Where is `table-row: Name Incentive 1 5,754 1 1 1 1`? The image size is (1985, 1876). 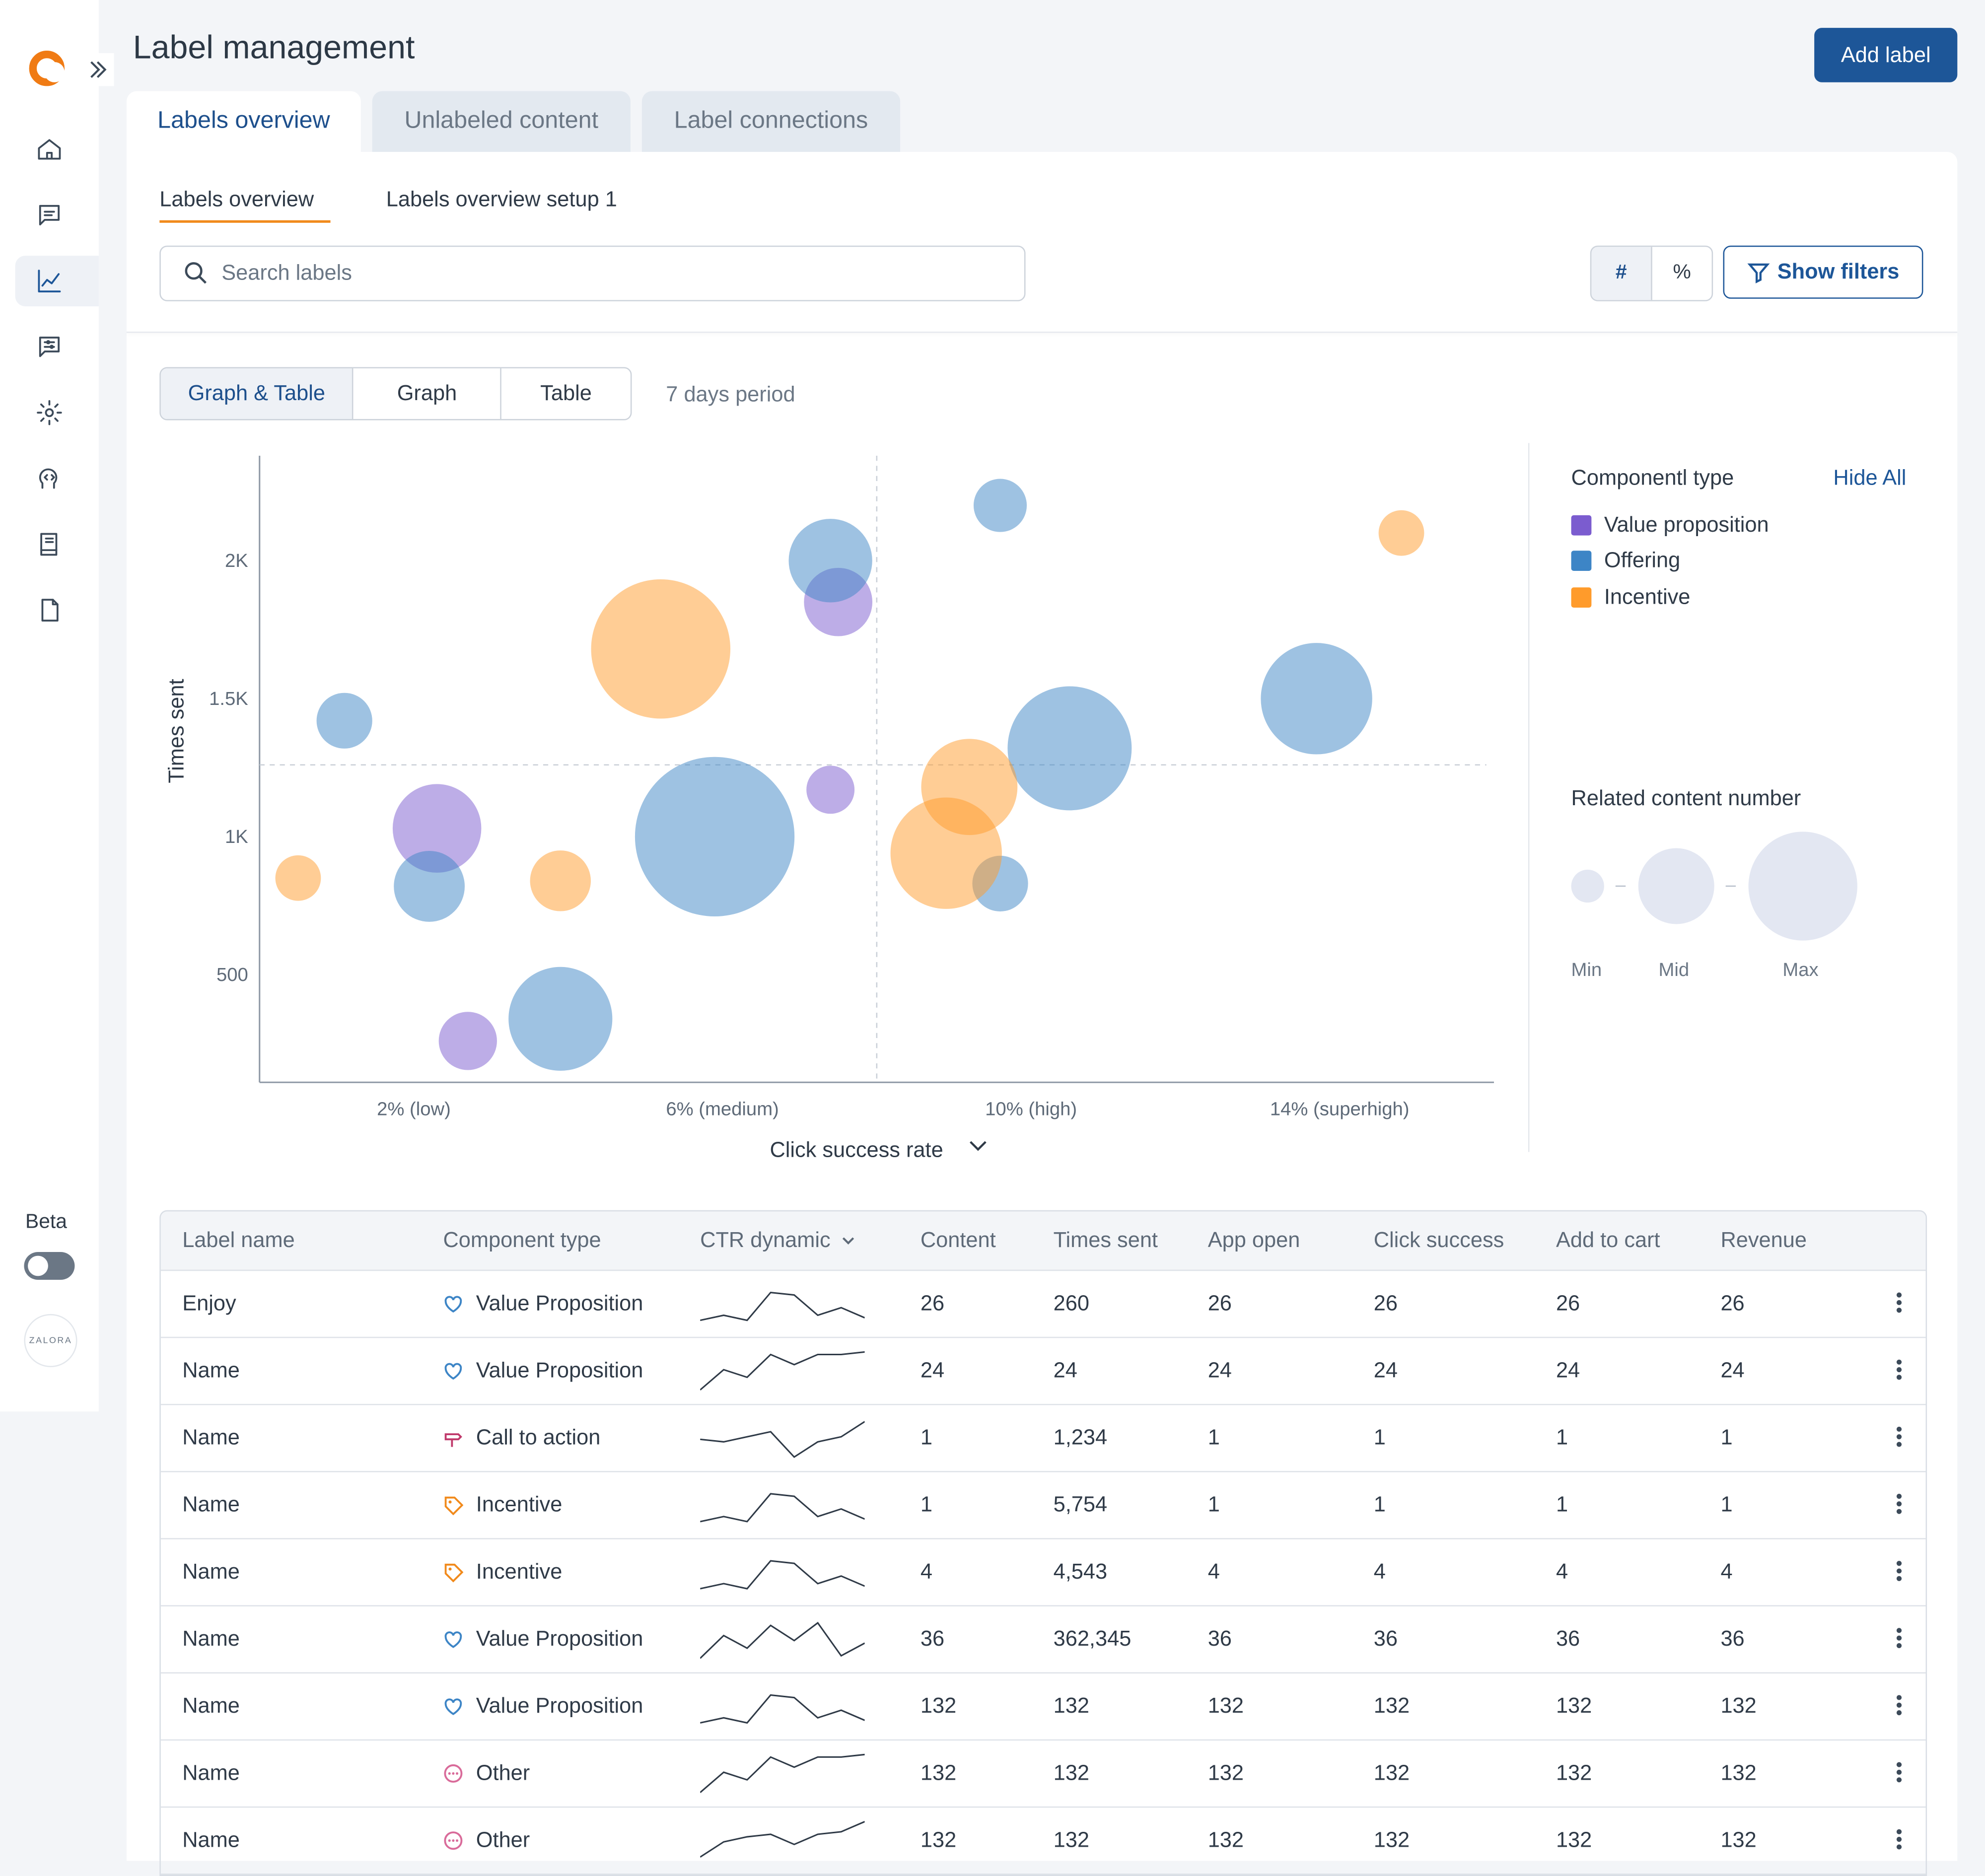 table-row: Name Incentive 1 5,754 1 1 1 1 is located at coordinates (1043, 1505).